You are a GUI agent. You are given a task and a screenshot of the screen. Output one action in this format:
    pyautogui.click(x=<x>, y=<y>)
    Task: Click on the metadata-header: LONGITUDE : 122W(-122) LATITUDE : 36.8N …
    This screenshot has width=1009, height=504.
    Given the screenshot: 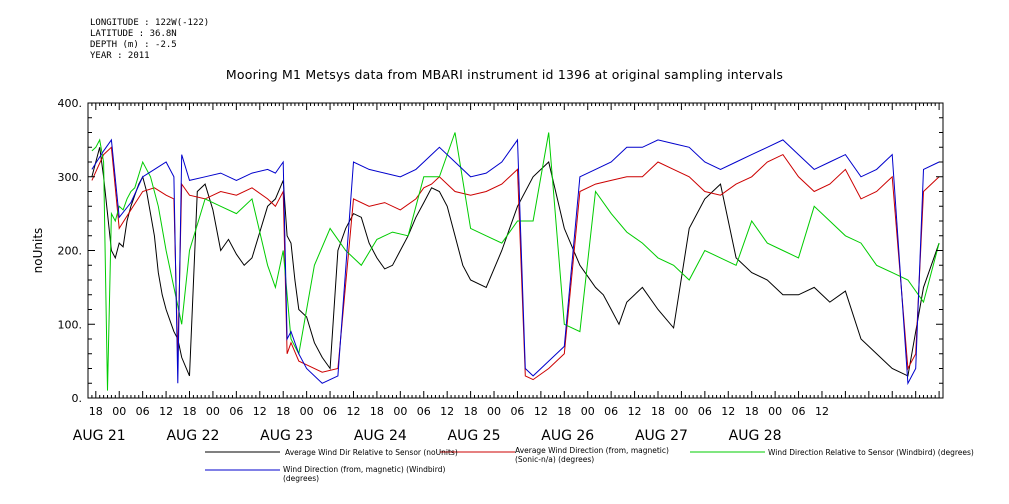 What is the action you would take?
    pyautogui.click(x=149, y=40)
    